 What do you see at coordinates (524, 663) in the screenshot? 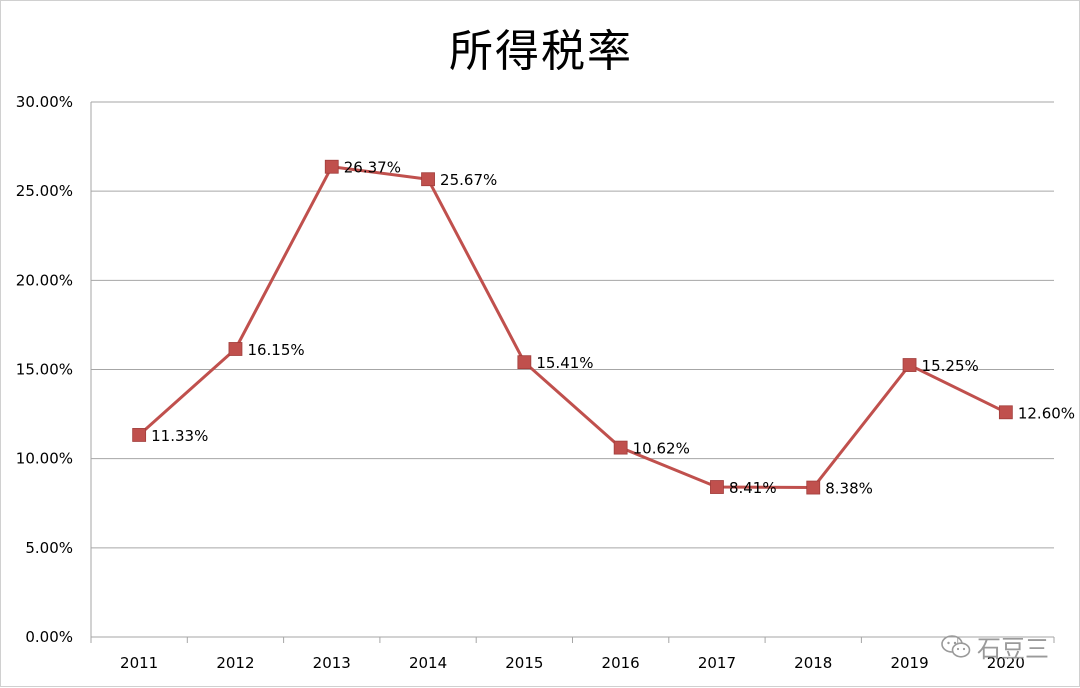
I see `x-tick-label: 2015` at bounding box center [524, 663].